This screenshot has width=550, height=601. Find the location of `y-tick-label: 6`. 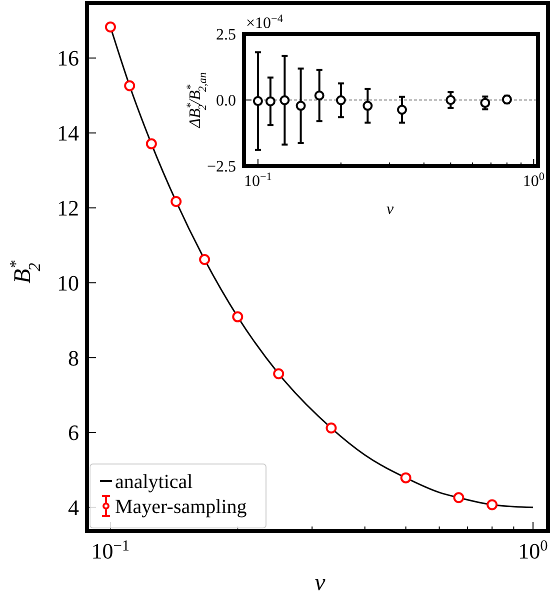

y-tick-label: 6 is located at coordinates (73, 433).